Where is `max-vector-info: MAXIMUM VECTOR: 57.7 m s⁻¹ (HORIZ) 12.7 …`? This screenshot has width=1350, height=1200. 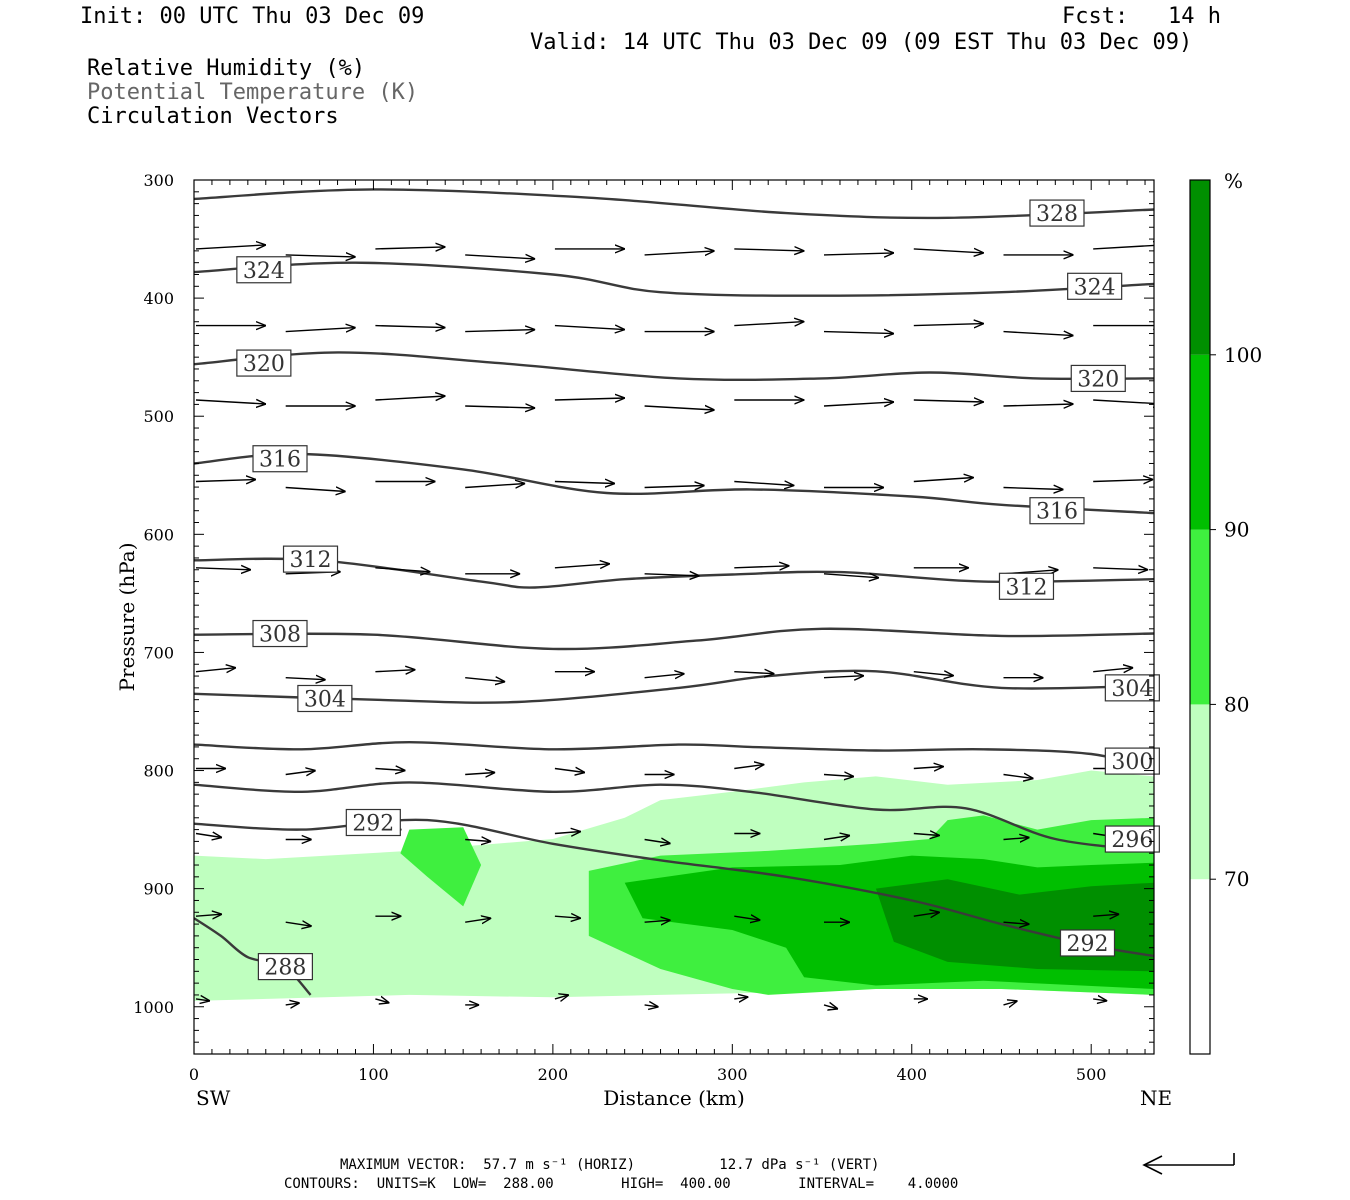 max-vector-info: MAXIMUM VECTOR: 57.7 m s⁻¹ (HORIZ) 12.7 … is located at coordinates (610, 1165).